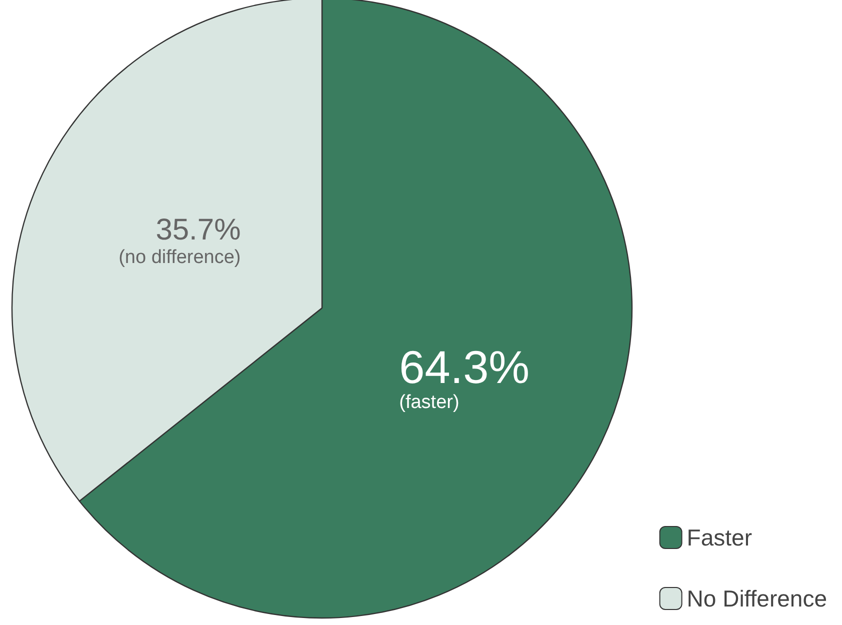  I want to click on data-label: 64.3% (faster), so click(464, 377).